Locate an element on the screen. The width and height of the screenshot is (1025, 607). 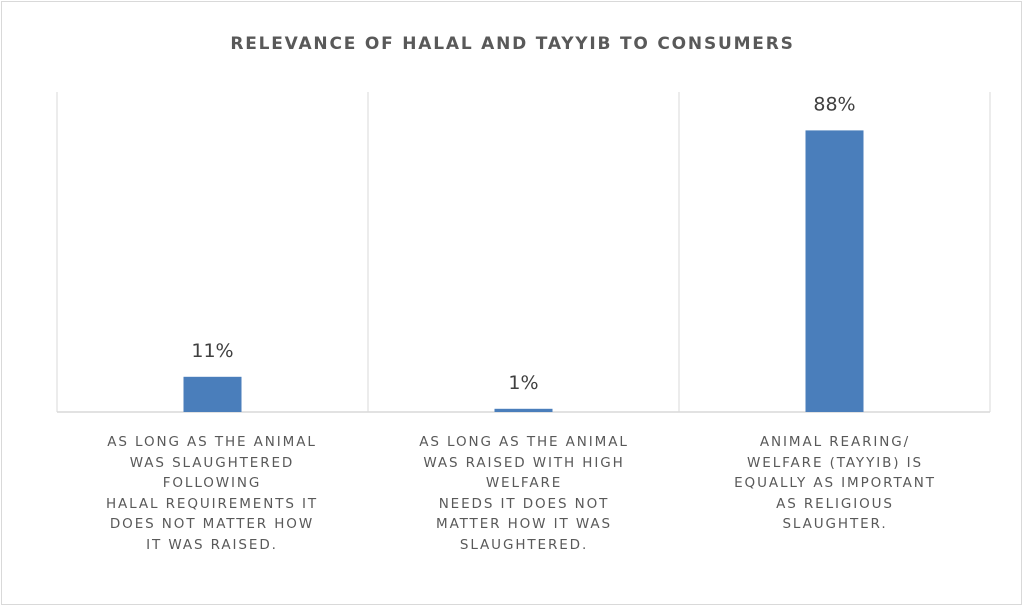
data-label-1: 11% is located at coordinates (212, 351).